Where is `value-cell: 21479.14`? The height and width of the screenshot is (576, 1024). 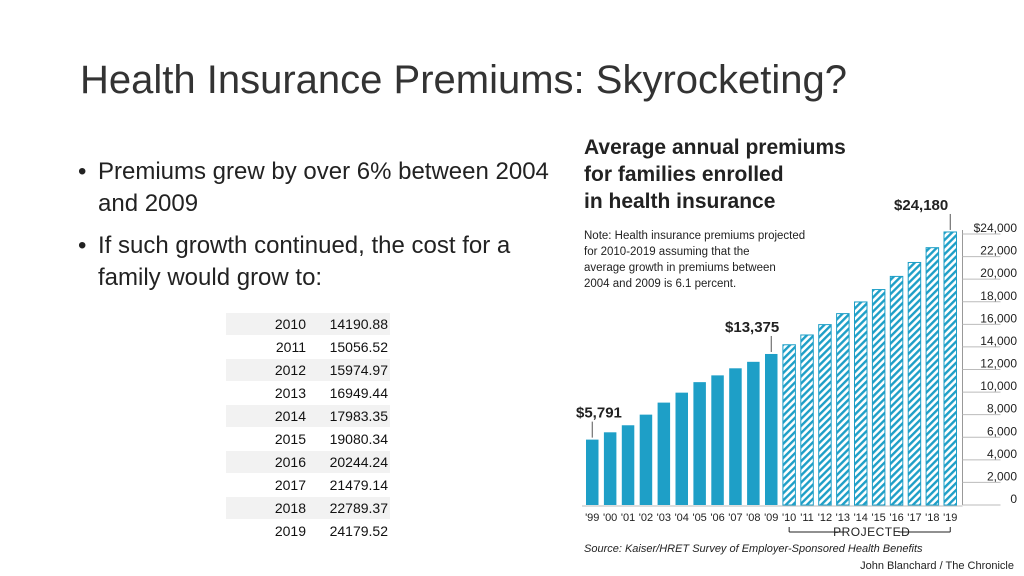 value-cell: 21479.14 is located at coordinates (350, 485).